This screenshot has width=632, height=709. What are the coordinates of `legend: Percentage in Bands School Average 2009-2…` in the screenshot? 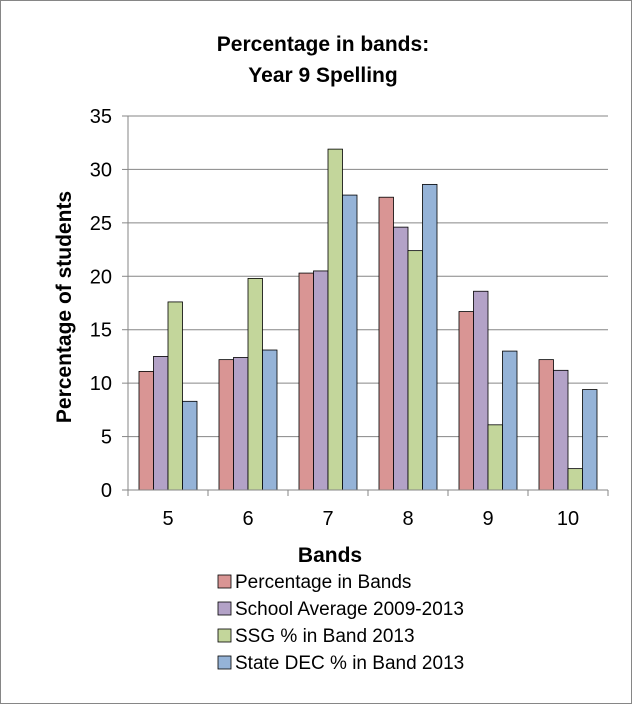 It's located at (340, 623).